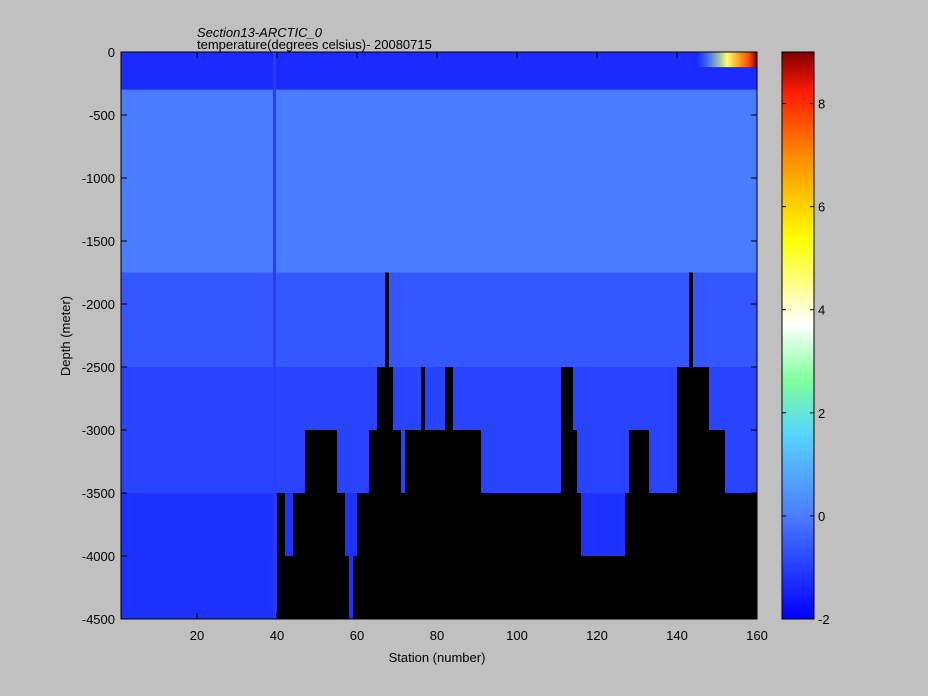 The image size is (928, 696). I want to click on highlight-station-line, so click(274, 335).